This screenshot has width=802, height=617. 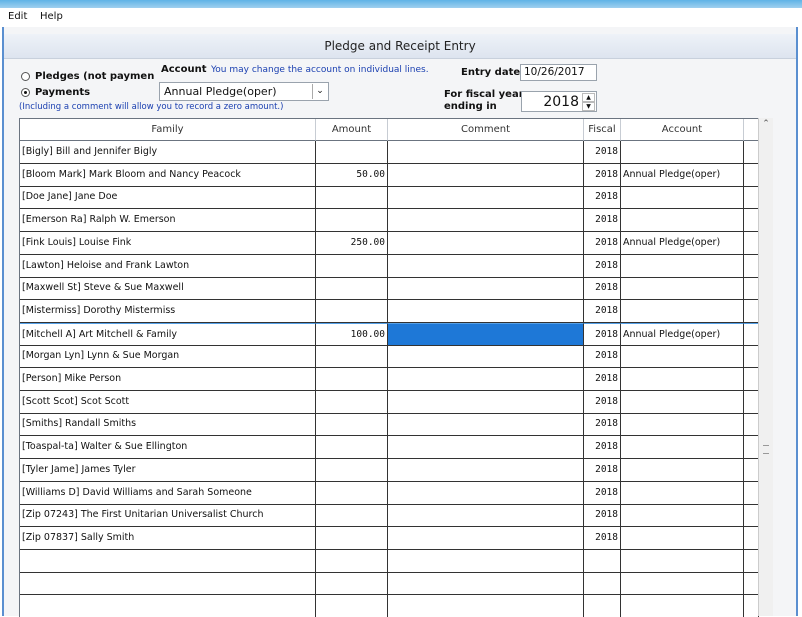 What do you see at coordinates (25, 92) in the screenshot?
I see `radio-payments` at bounding box center [25, 92].